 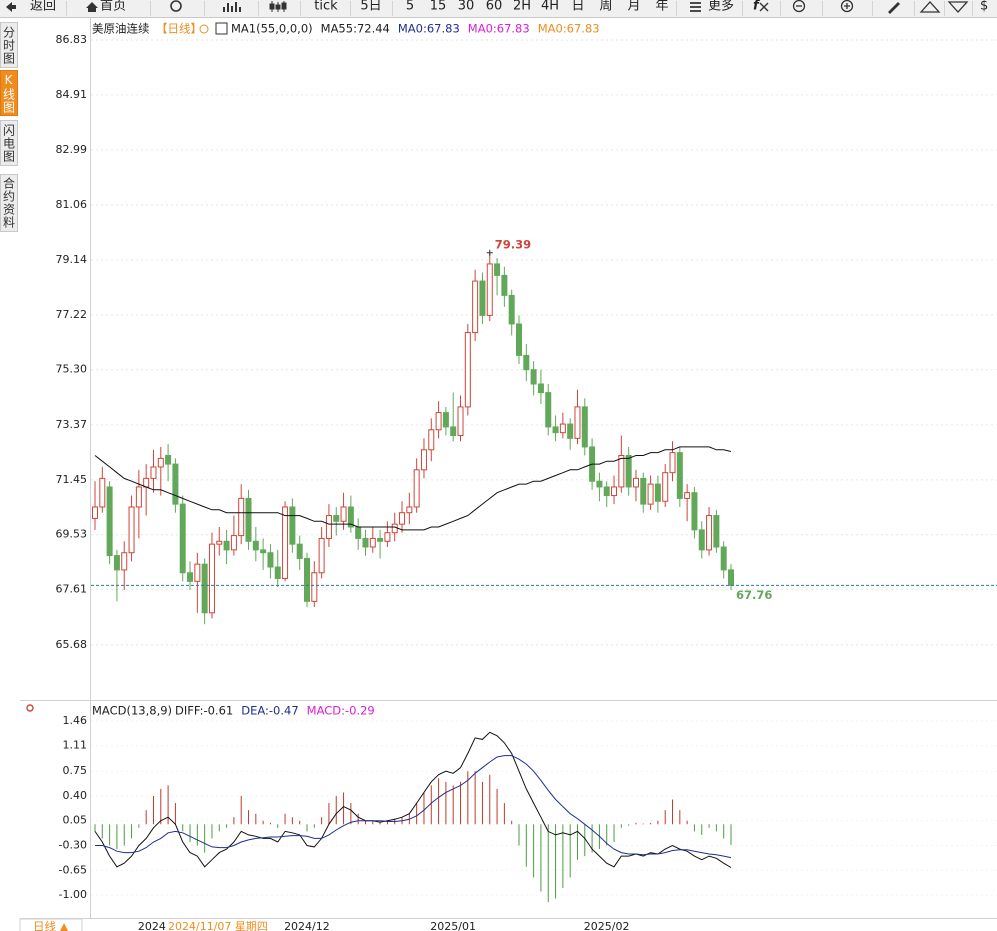 What do you see at coordinates (72, 204) in the screenshot?
I see `y-tick-label: 81.06` at bounding box center [72, 204].